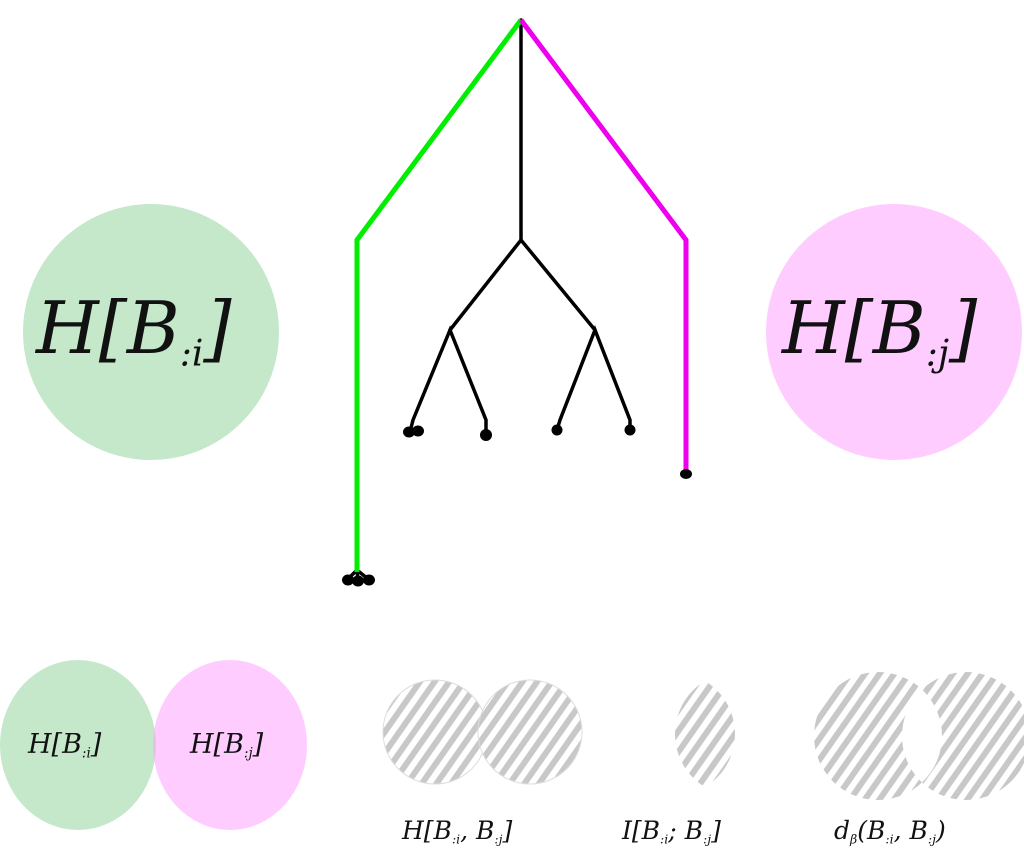 The width and height of the screenshot is (1024, 863). What do you see at coordinates (227, 745) in the screenshot?
I see `venn-label-j: H[B:j]` at bounding box center [227, 745].